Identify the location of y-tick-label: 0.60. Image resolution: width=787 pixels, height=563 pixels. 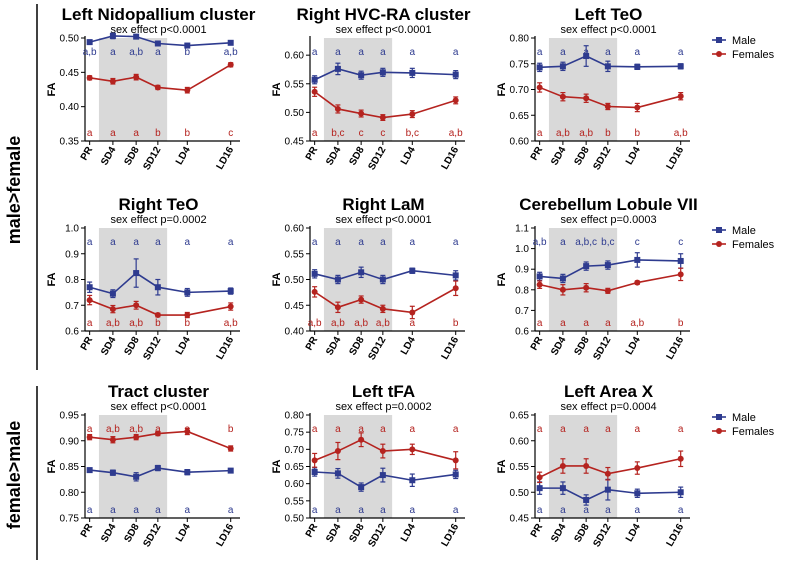
(520, 441).